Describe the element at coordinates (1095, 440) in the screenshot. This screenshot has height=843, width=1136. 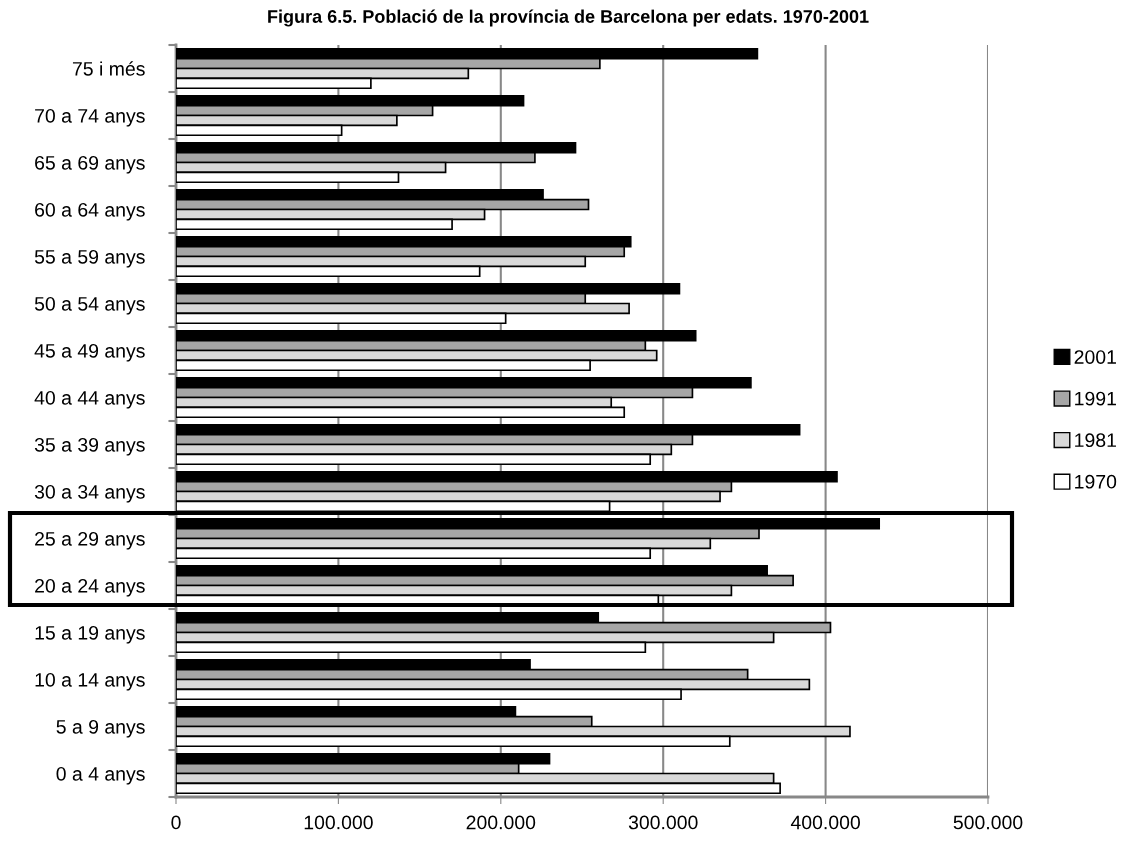
I see `legend-label: 1981` at that location.